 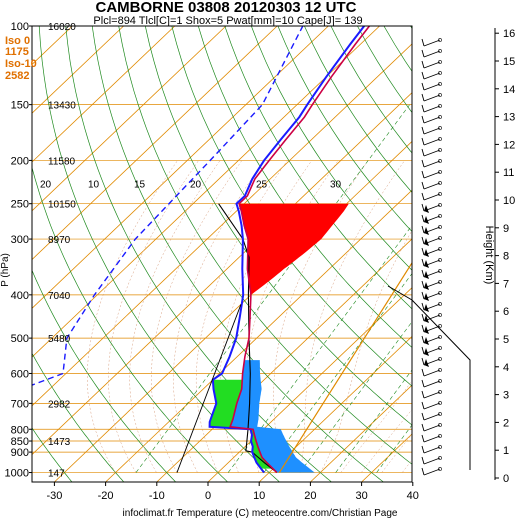 What do you see at coordinates (509, 90) in the screenshot?
I see `height-tick-label: 14` at bounding box center [509, 90].